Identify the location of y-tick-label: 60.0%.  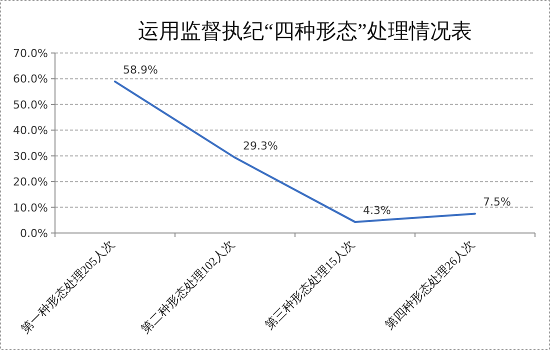
(30, 79).